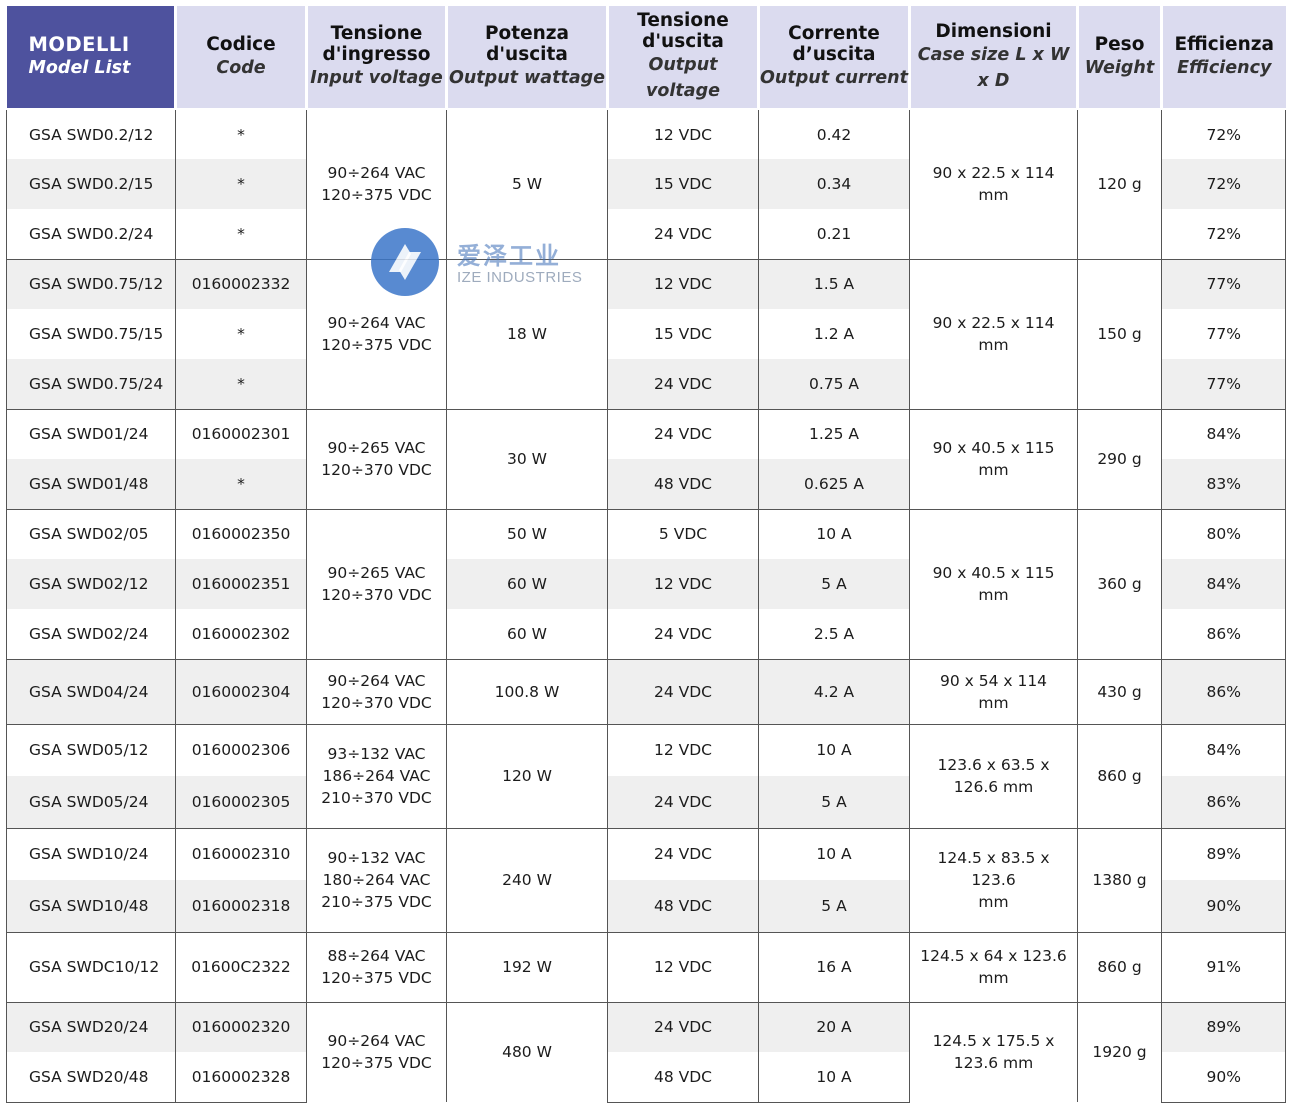  I want to click on header-input-voltage-en: Input voltage, so click(376, 78).